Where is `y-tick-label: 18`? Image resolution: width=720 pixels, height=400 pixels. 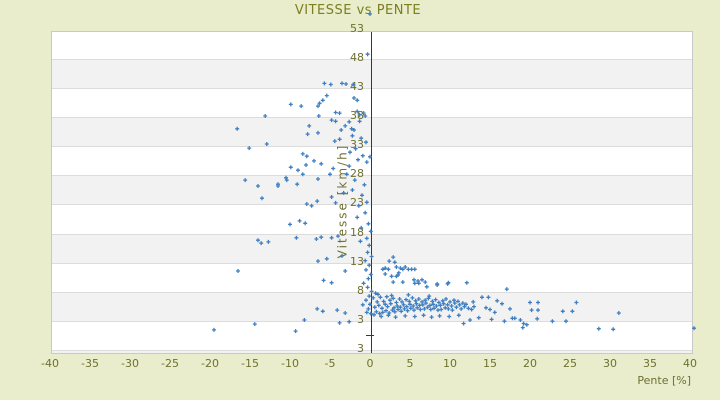 y-tick-label: 18 is located at coordinates (357, 232).